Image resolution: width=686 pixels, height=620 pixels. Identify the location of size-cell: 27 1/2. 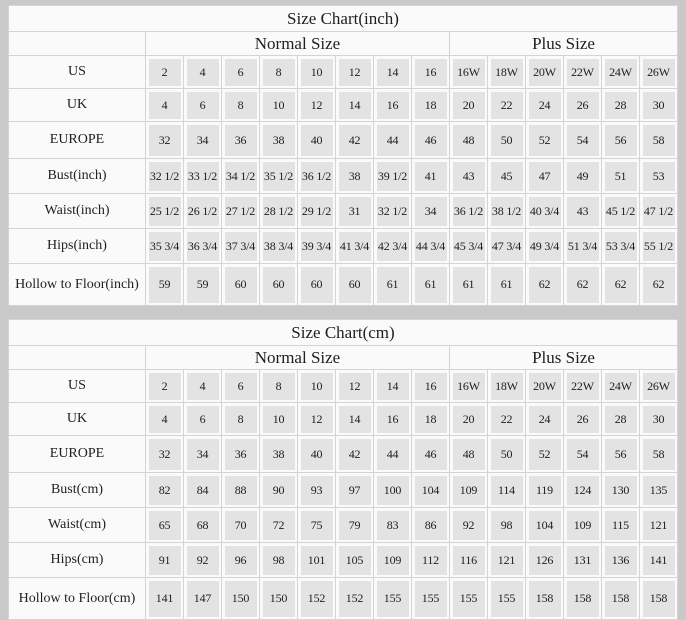
(240, 211).